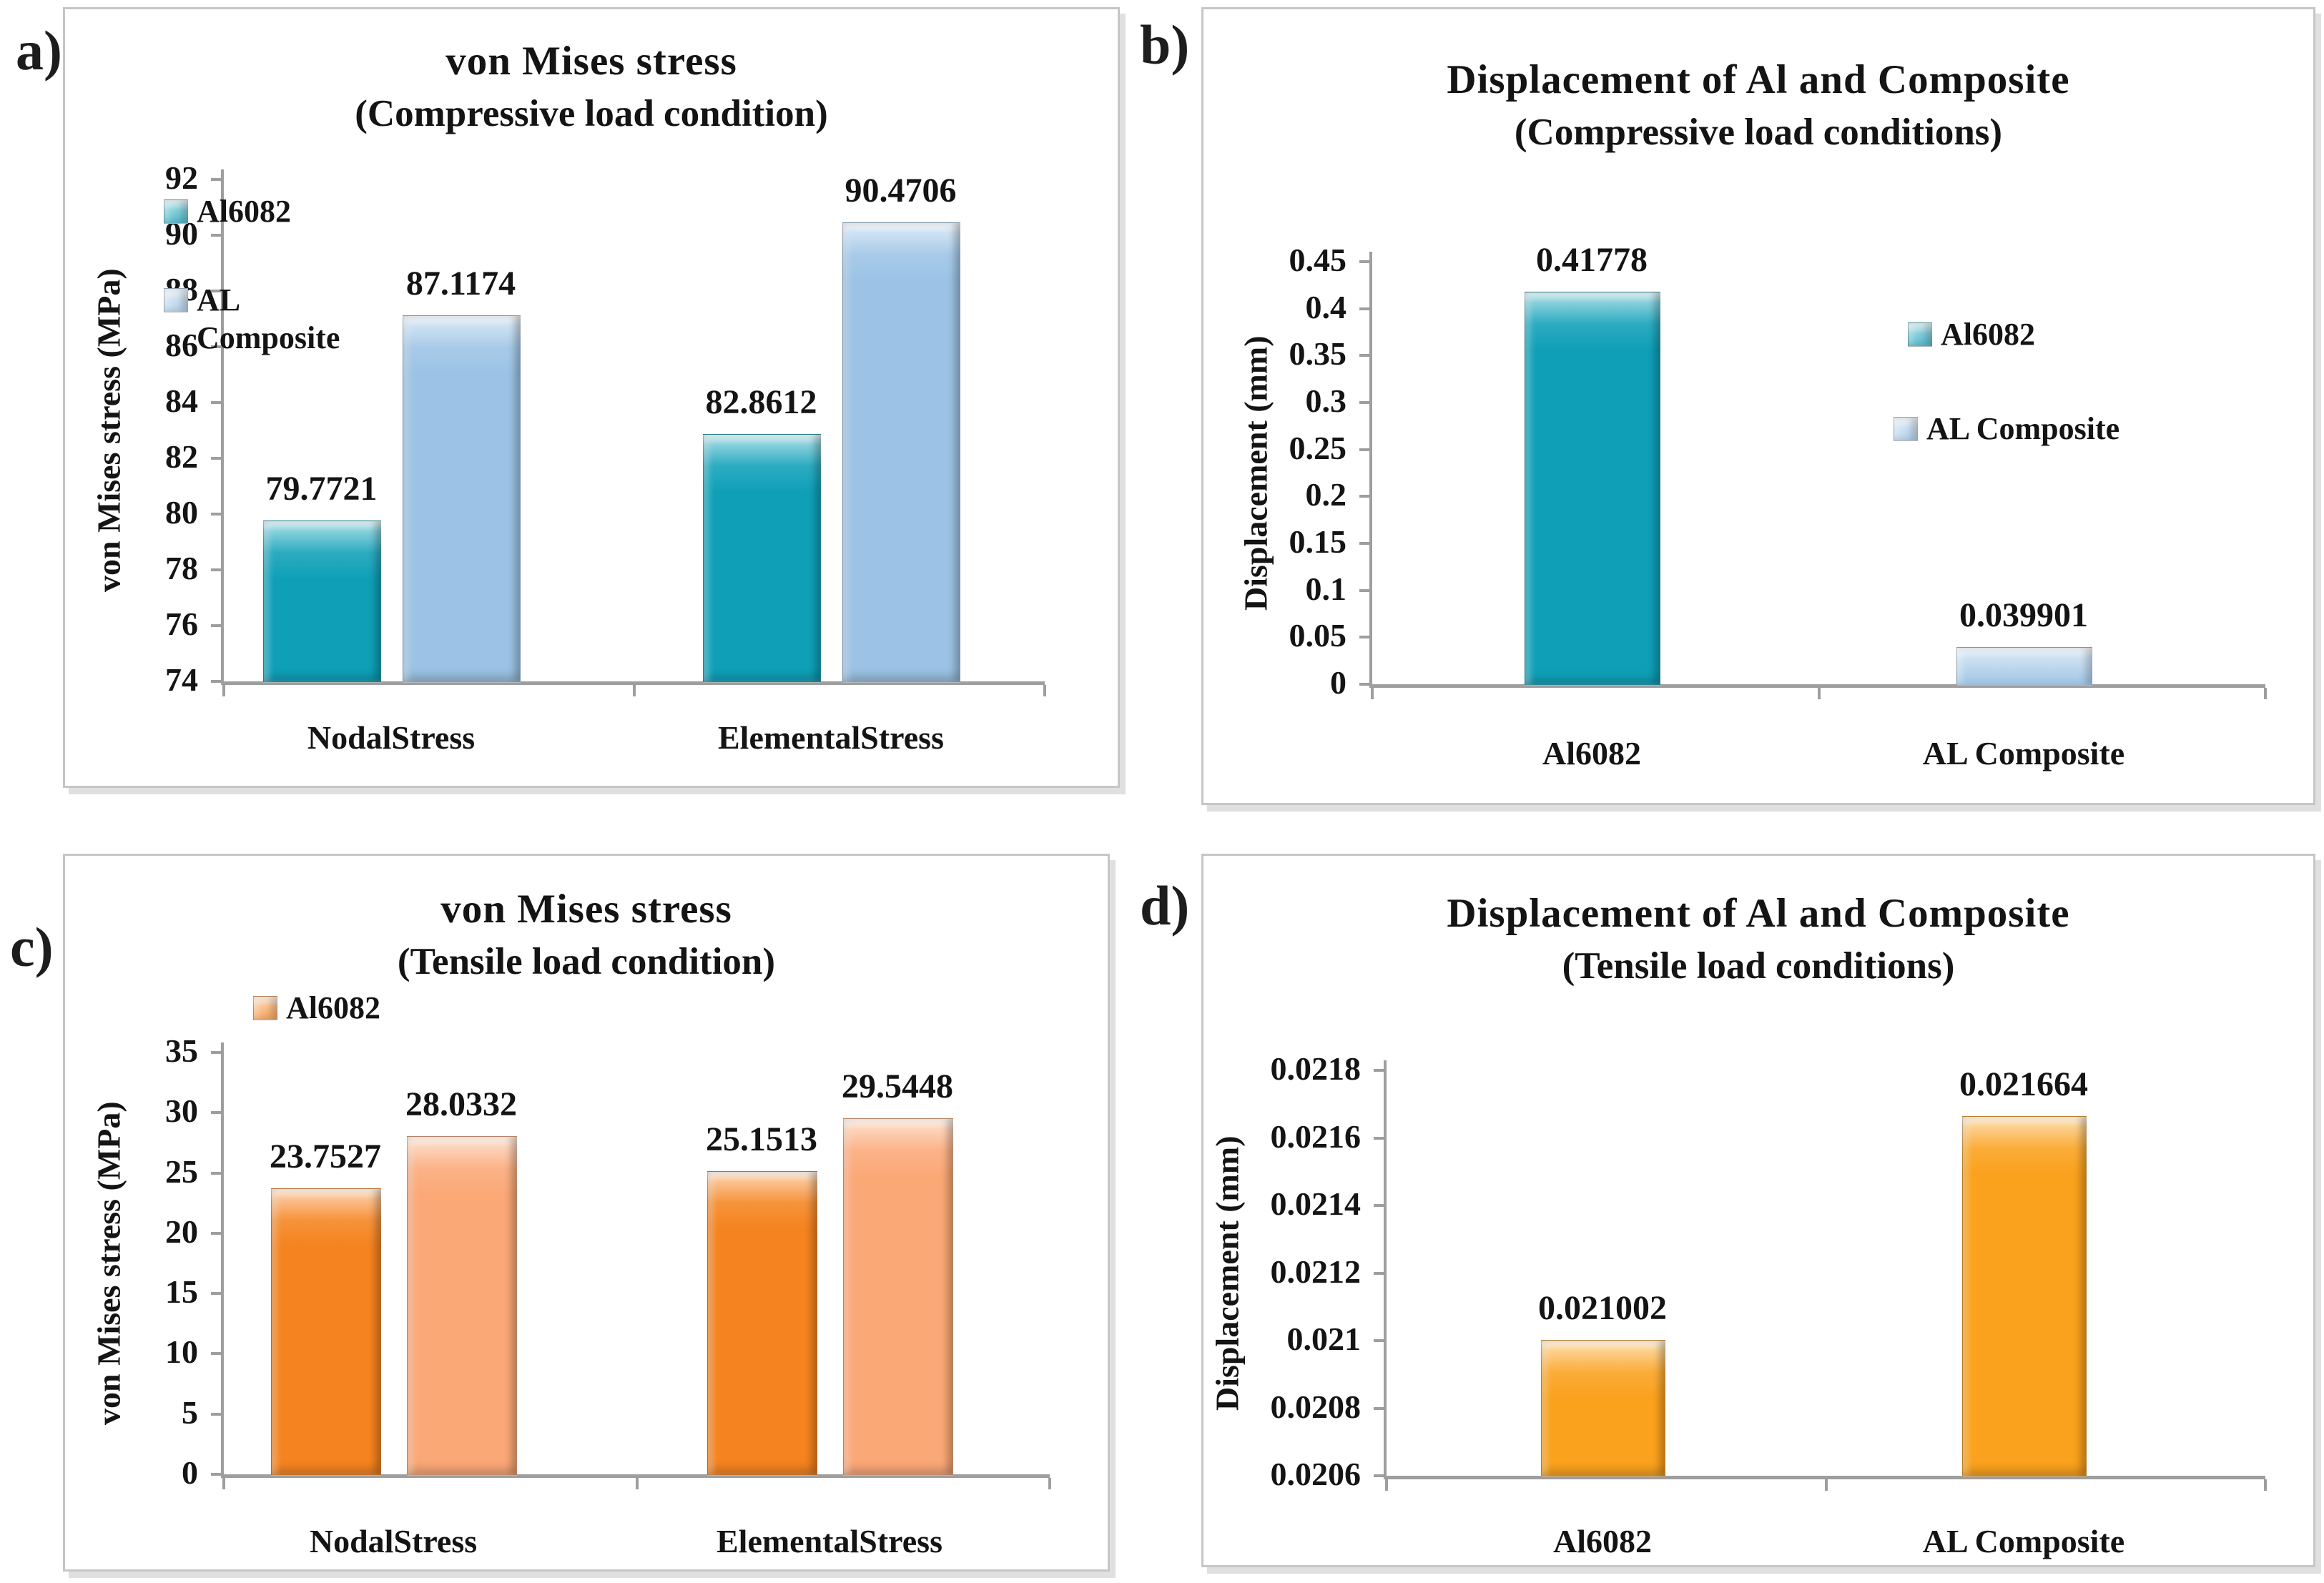 This screenshot has height=1583, width=2324. Describe the element at coordinates (32, 947) in the screenshot. I see `panel-label-c: c)` at that location.